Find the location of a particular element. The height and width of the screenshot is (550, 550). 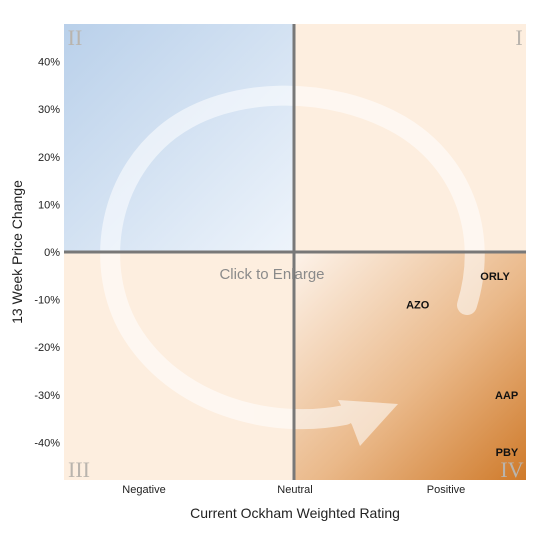

quadrant-label-iii: III is located at coordinates (79, 469).